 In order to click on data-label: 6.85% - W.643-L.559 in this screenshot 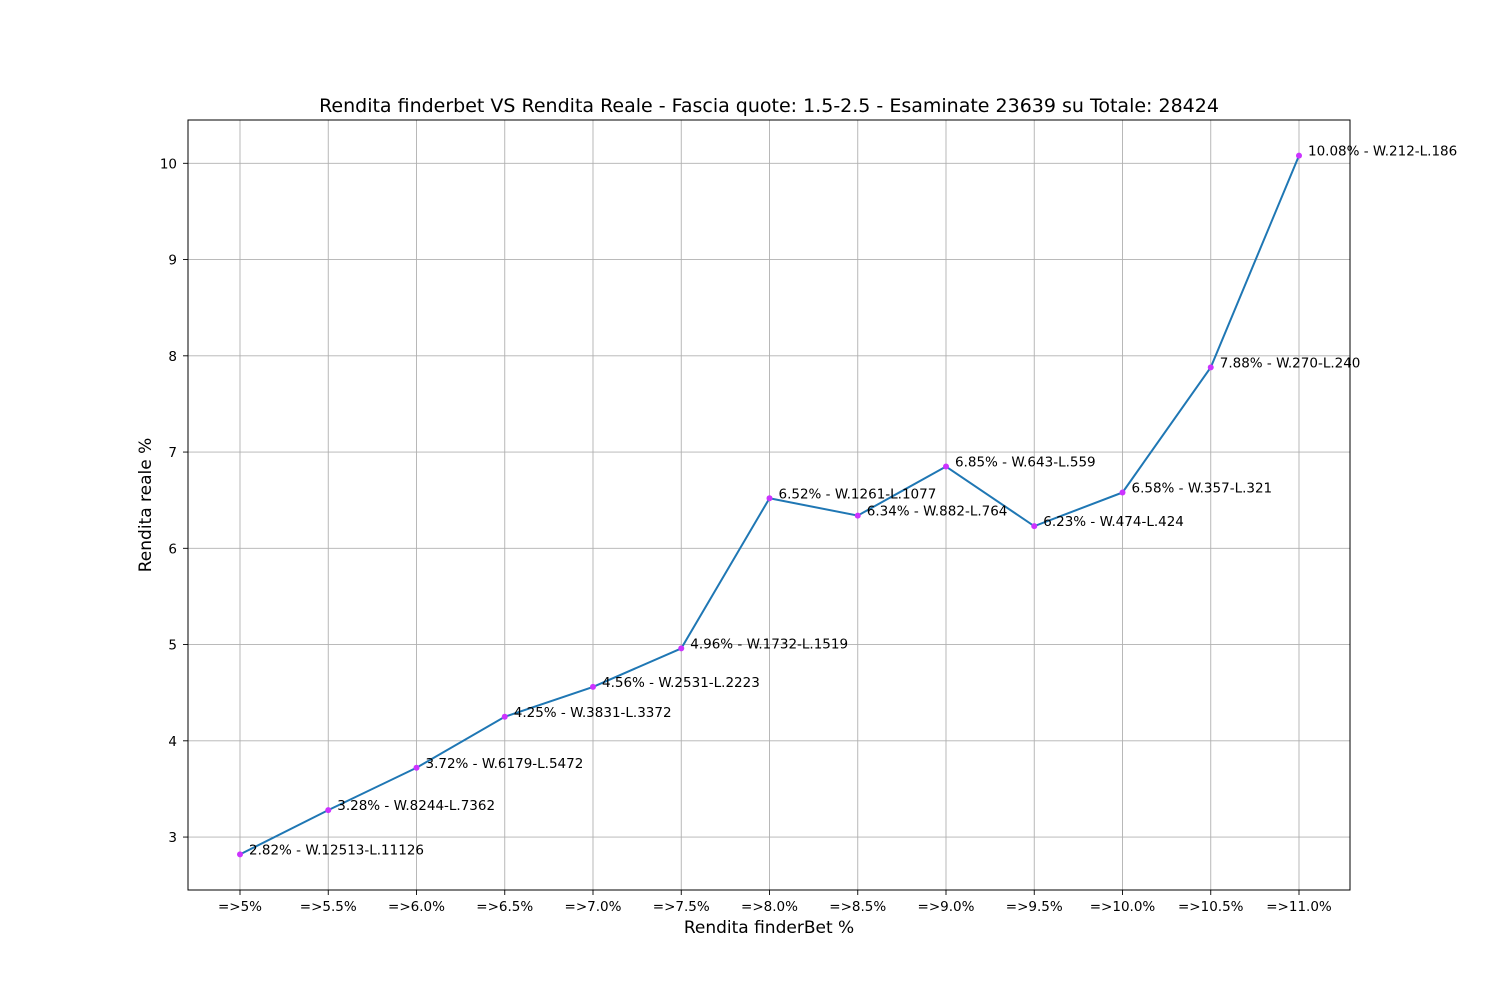, I will do `click(1025, 463)`.